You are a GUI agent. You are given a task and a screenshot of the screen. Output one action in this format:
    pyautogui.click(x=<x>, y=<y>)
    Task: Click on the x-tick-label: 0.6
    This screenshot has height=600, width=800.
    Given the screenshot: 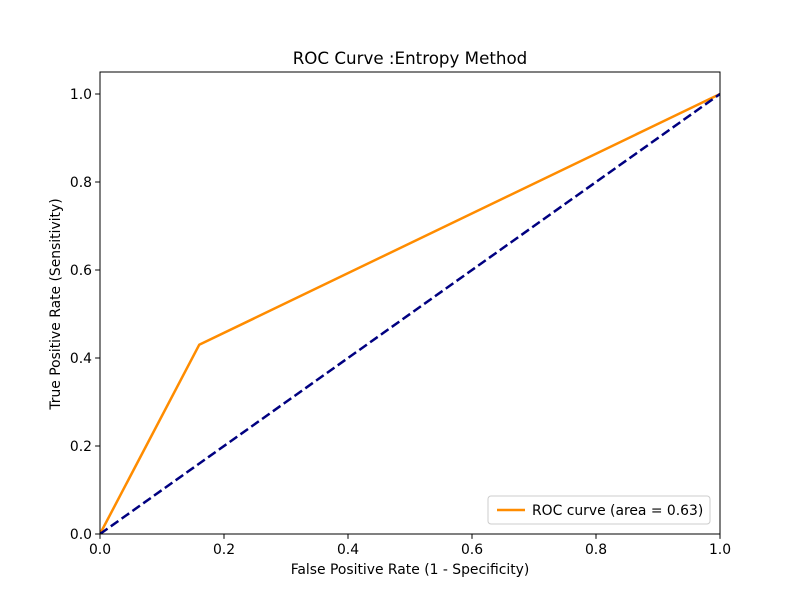 What is the action you would take?
    pyautogui.click(x=472, y=550)
    